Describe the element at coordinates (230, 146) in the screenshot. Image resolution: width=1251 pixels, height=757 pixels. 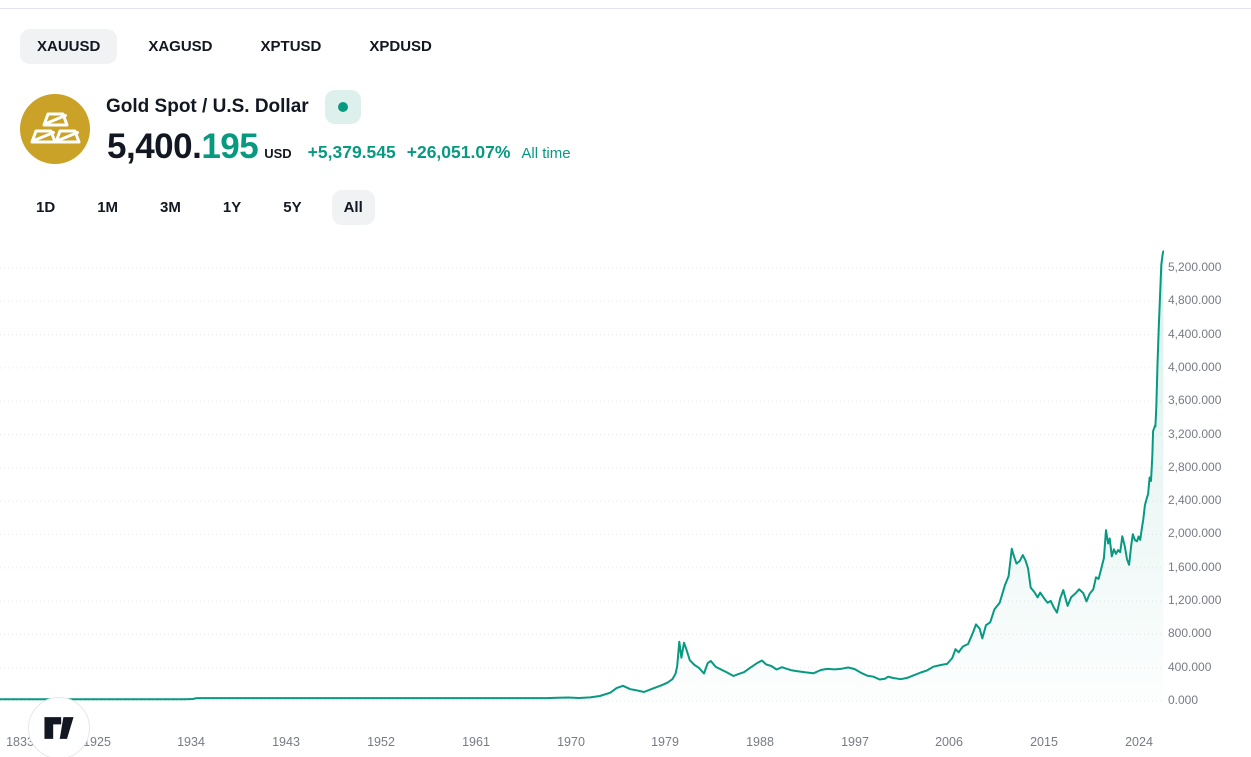
I see `price-fraction: 195` at that location.